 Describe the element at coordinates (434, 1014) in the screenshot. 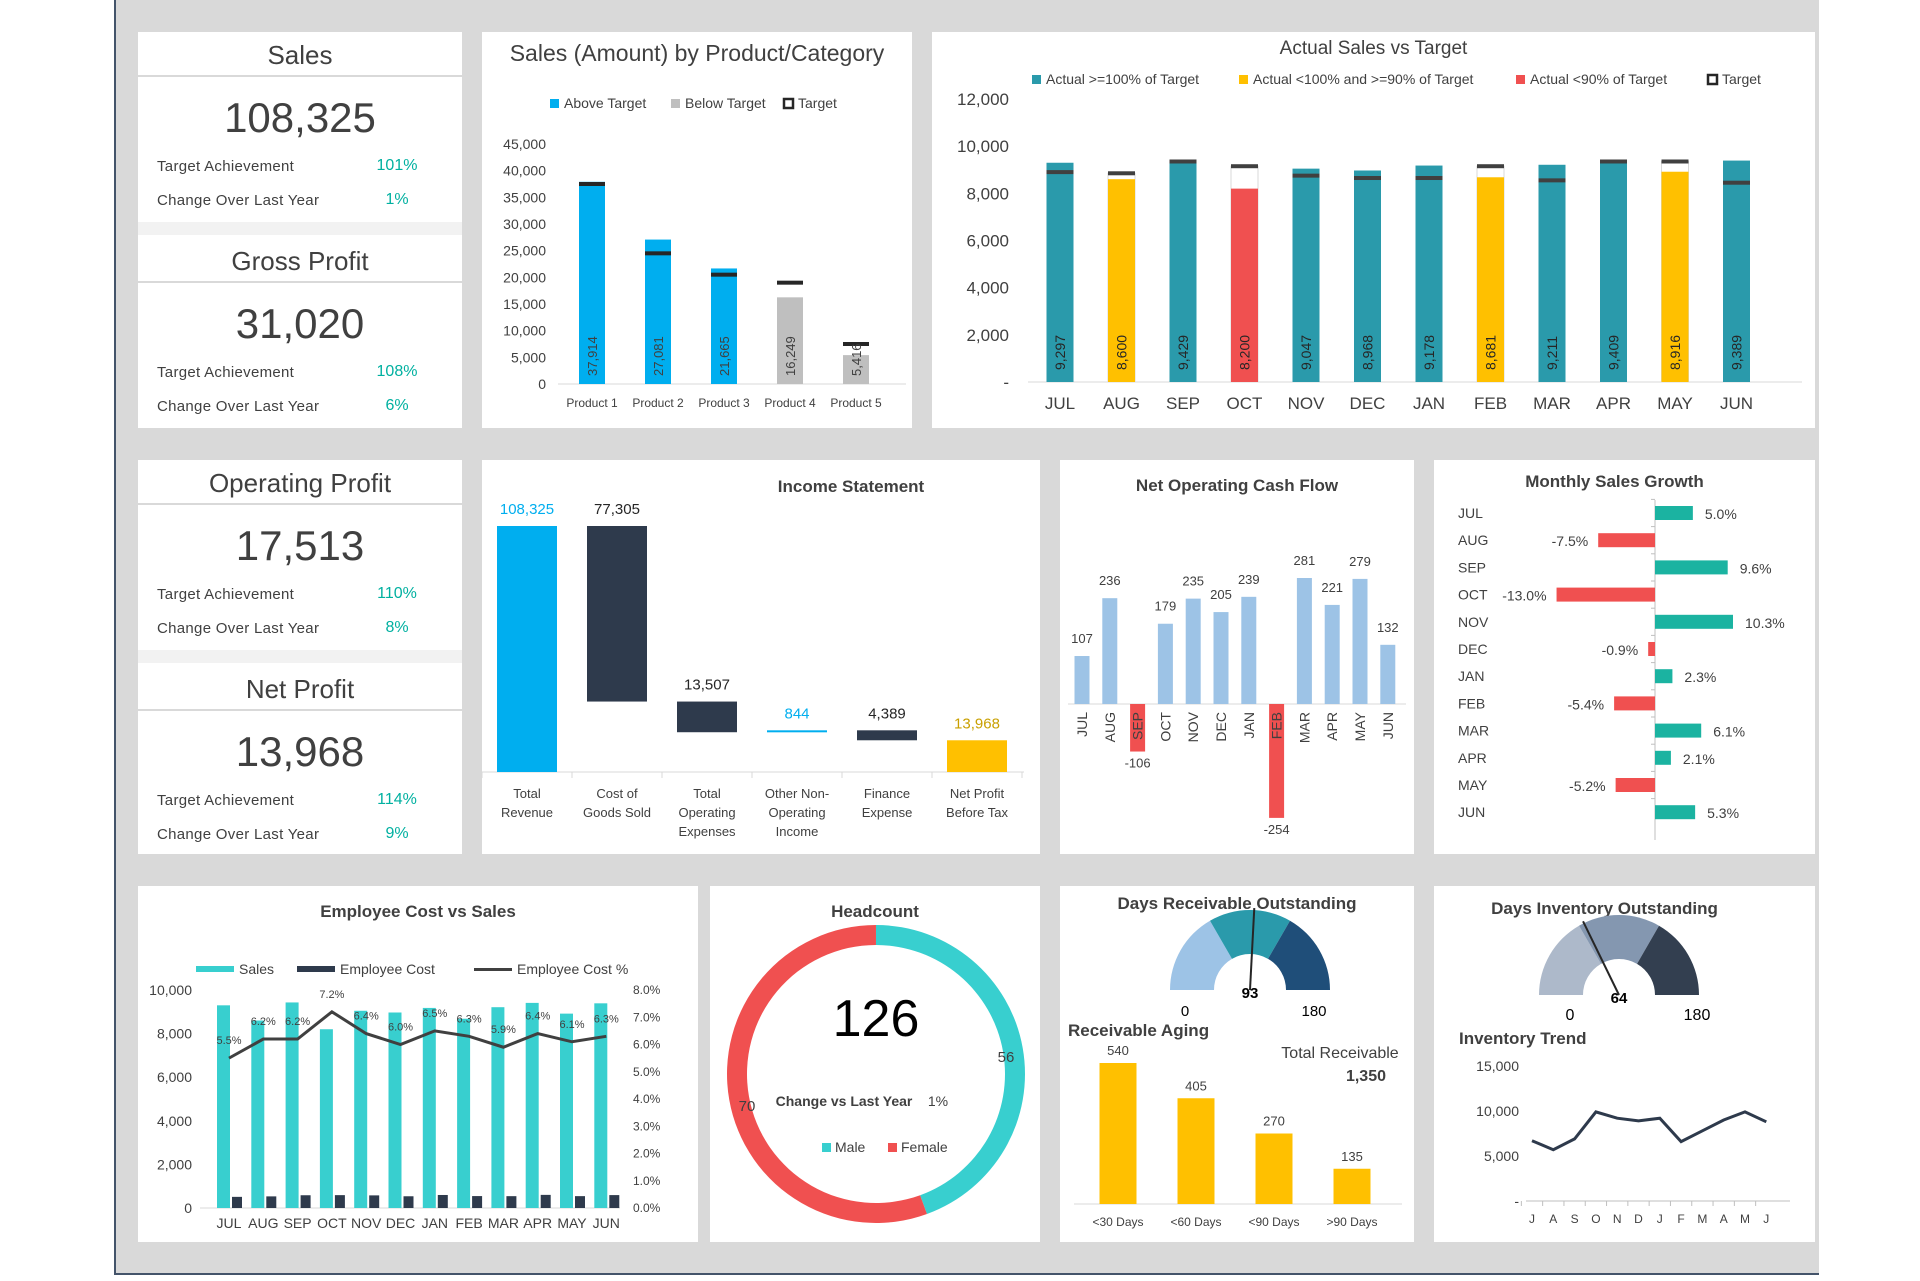

I see `line-value-label: 6.5%` at that location.